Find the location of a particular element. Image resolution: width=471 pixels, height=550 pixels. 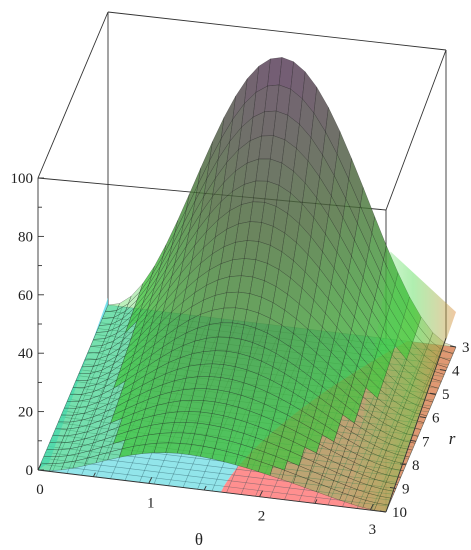

x-tick-label: 2 is located at coordinates (262, 517).